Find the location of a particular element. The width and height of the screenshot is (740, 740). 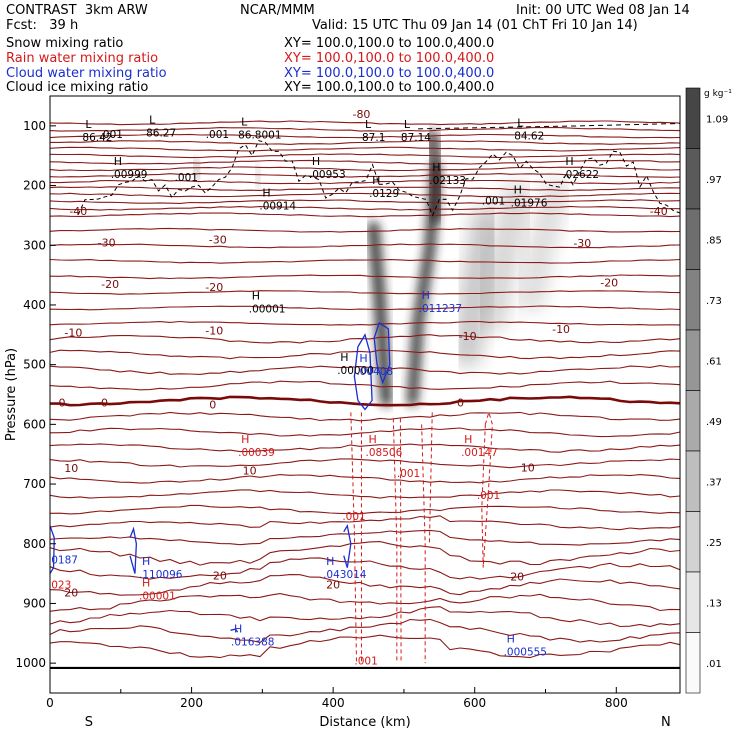

extremum-value: .011237 is located at coordinates (440, 309).